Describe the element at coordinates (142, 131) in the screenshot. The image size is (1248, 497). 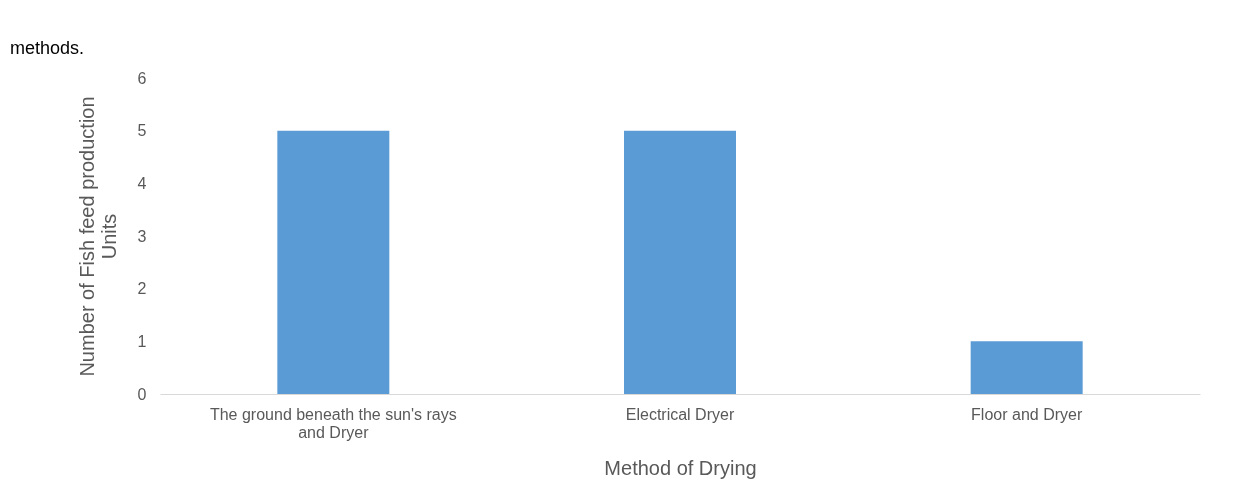
I see `y-tick-label: 5` at that location.